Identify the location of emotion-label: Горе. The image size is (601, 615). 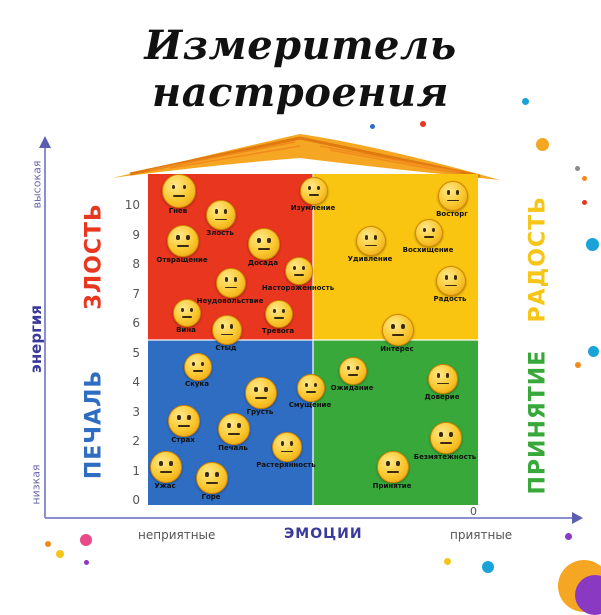
(211, 497).